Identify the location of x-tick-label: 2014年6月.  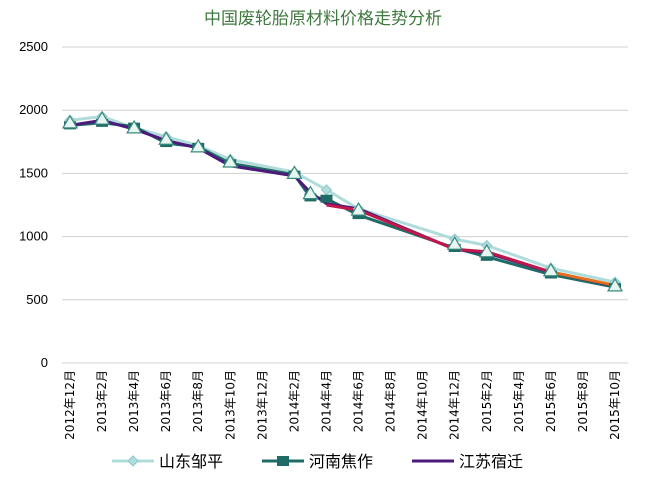
(359, 401).